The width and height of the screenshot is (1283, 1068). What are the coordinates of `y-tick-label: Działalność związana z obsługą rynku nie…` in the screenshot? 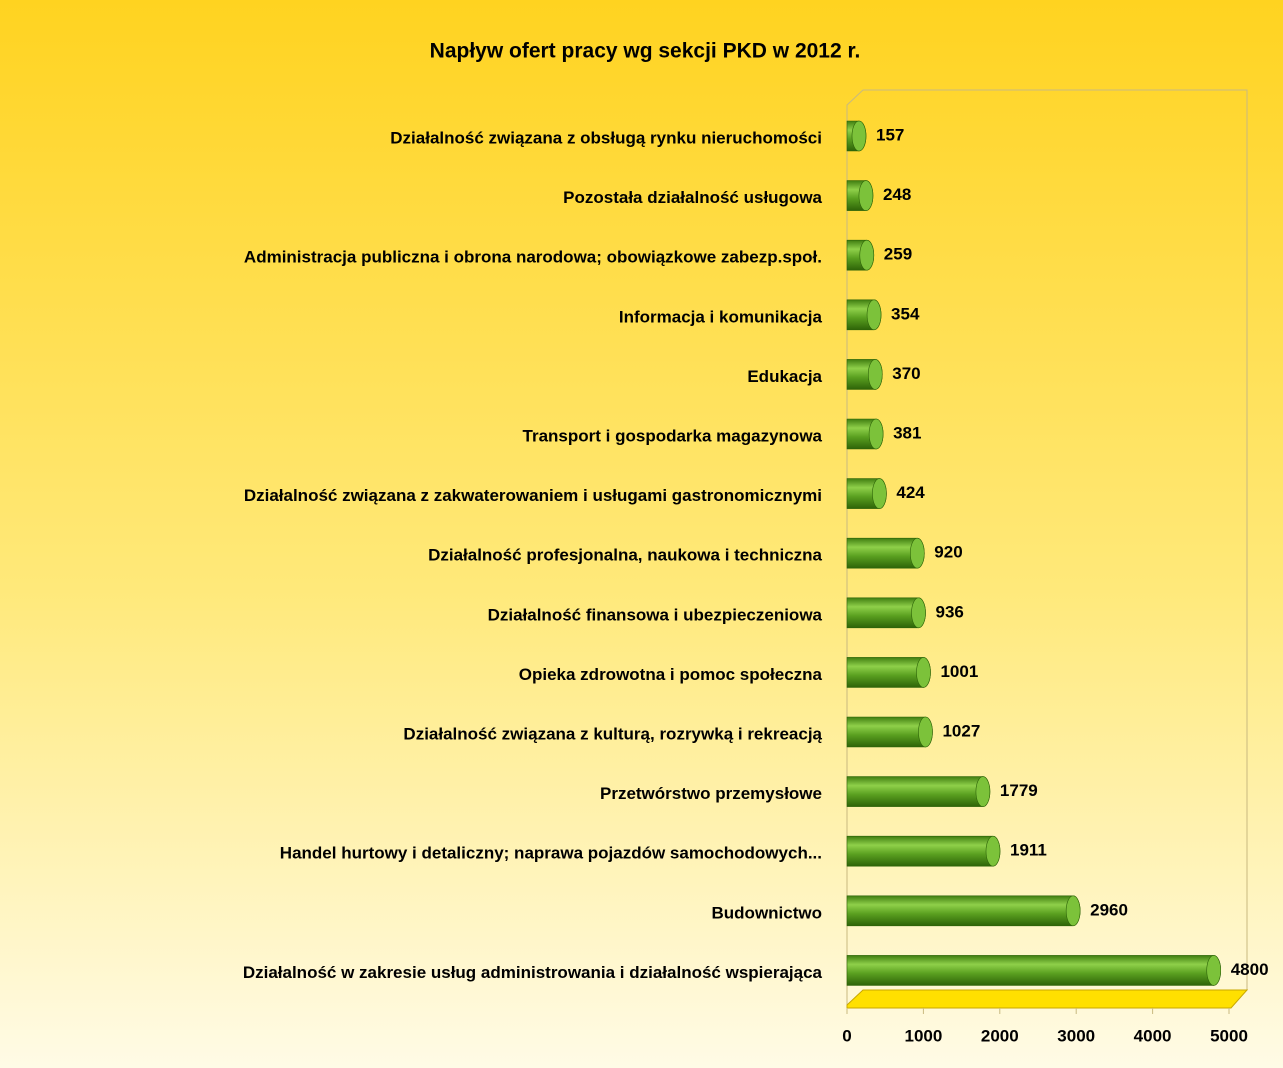 It's located at (606, 137).